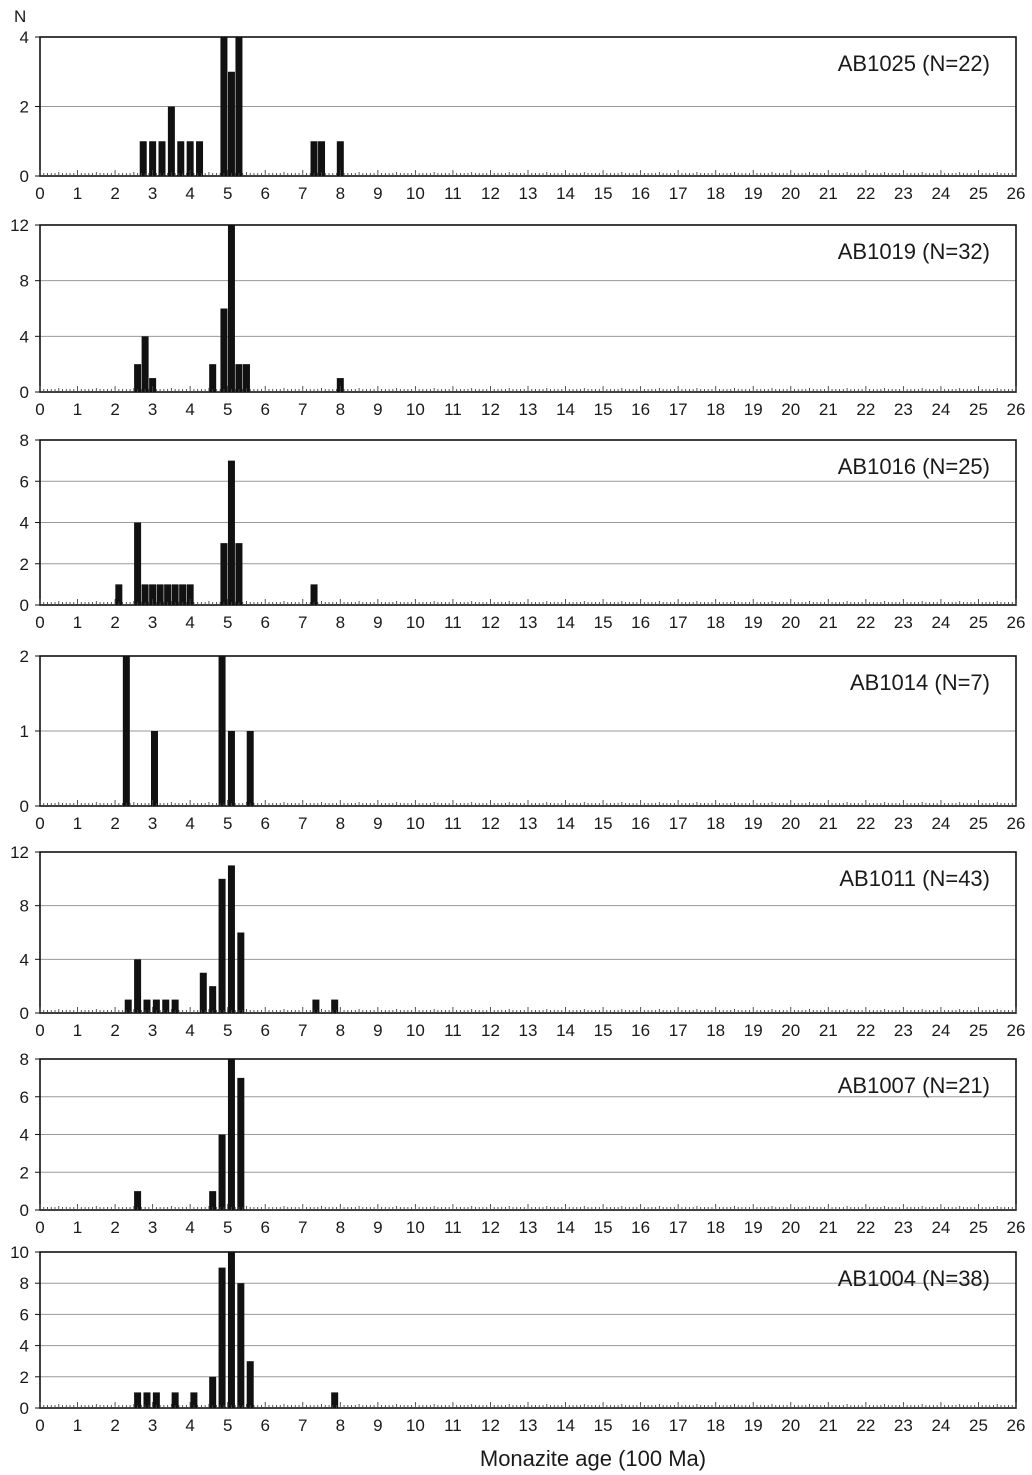 The width and height of the screenshot is (1032, 1475). Describe the element at coordinates (914, 1278) in the screenshot. I see `panel-title: AB1004 (N=38)` at that location.